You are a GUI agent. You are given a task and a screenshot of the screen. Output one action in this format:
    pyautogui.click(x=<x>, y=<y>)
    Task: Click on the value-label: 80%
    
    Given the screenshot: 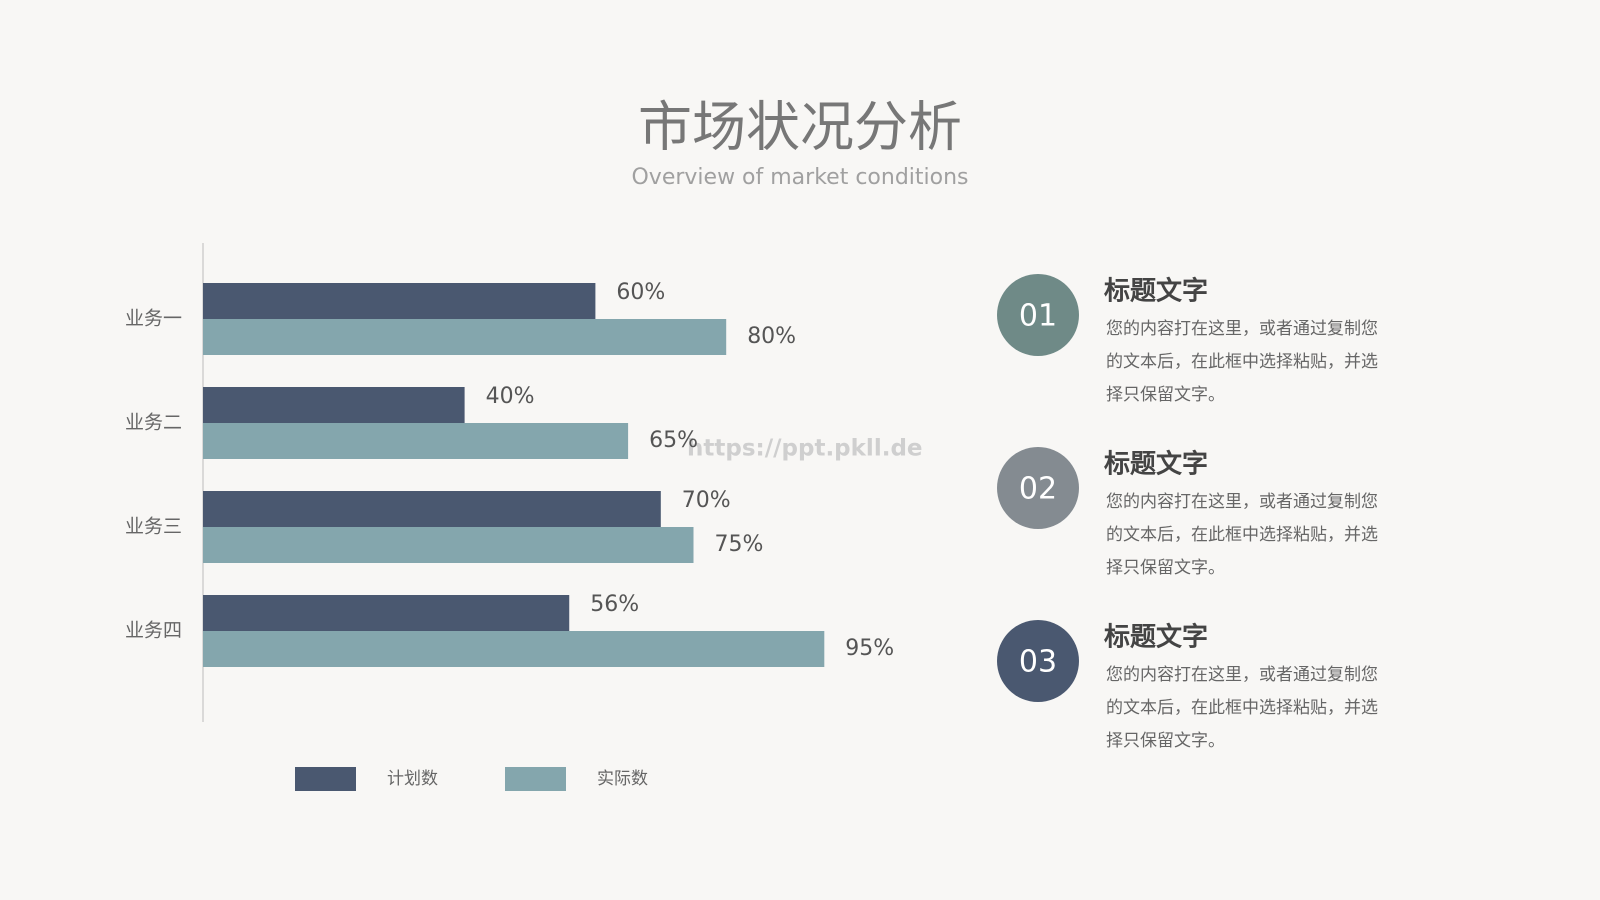 What is the action you would take?
    pyautogui.click(x=771, y=336)
    